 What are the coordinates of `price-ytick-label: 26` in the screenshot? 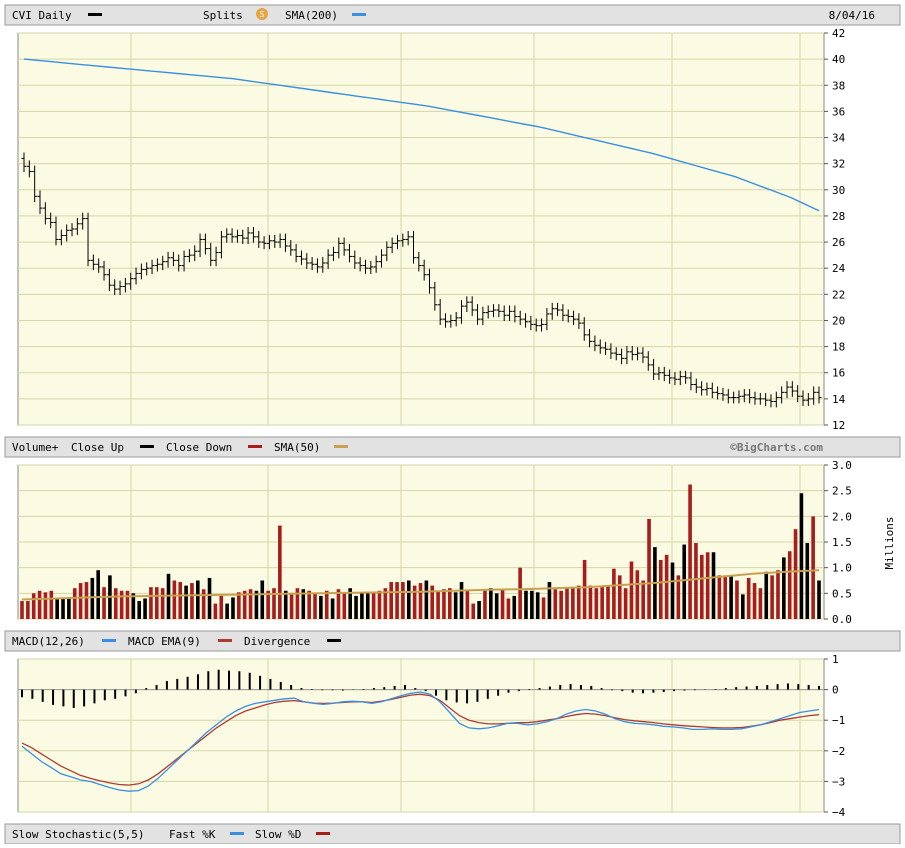 It's located at (838, 242).